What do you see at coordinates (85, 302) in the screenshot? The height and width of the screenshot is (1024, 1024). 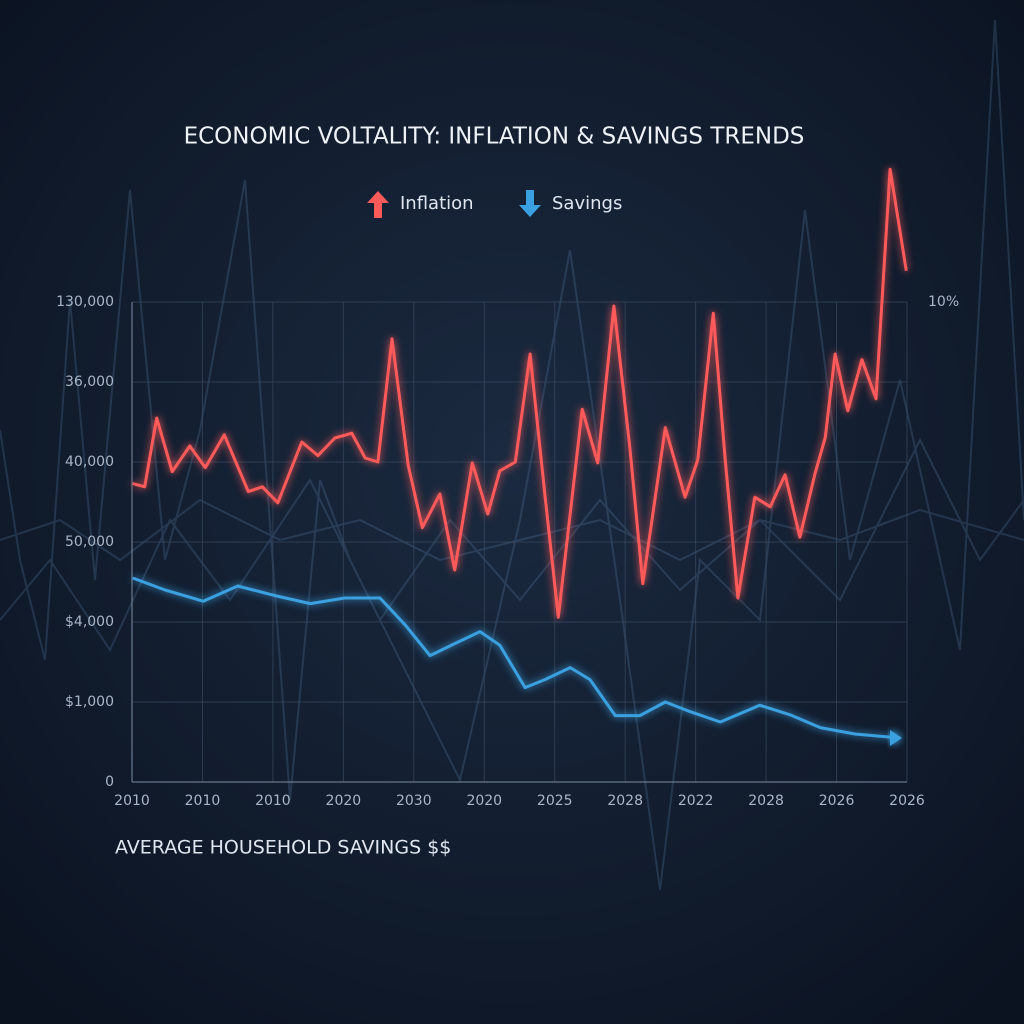 I see `y-tick-label: 130,000` at bounding box center [85, 302].